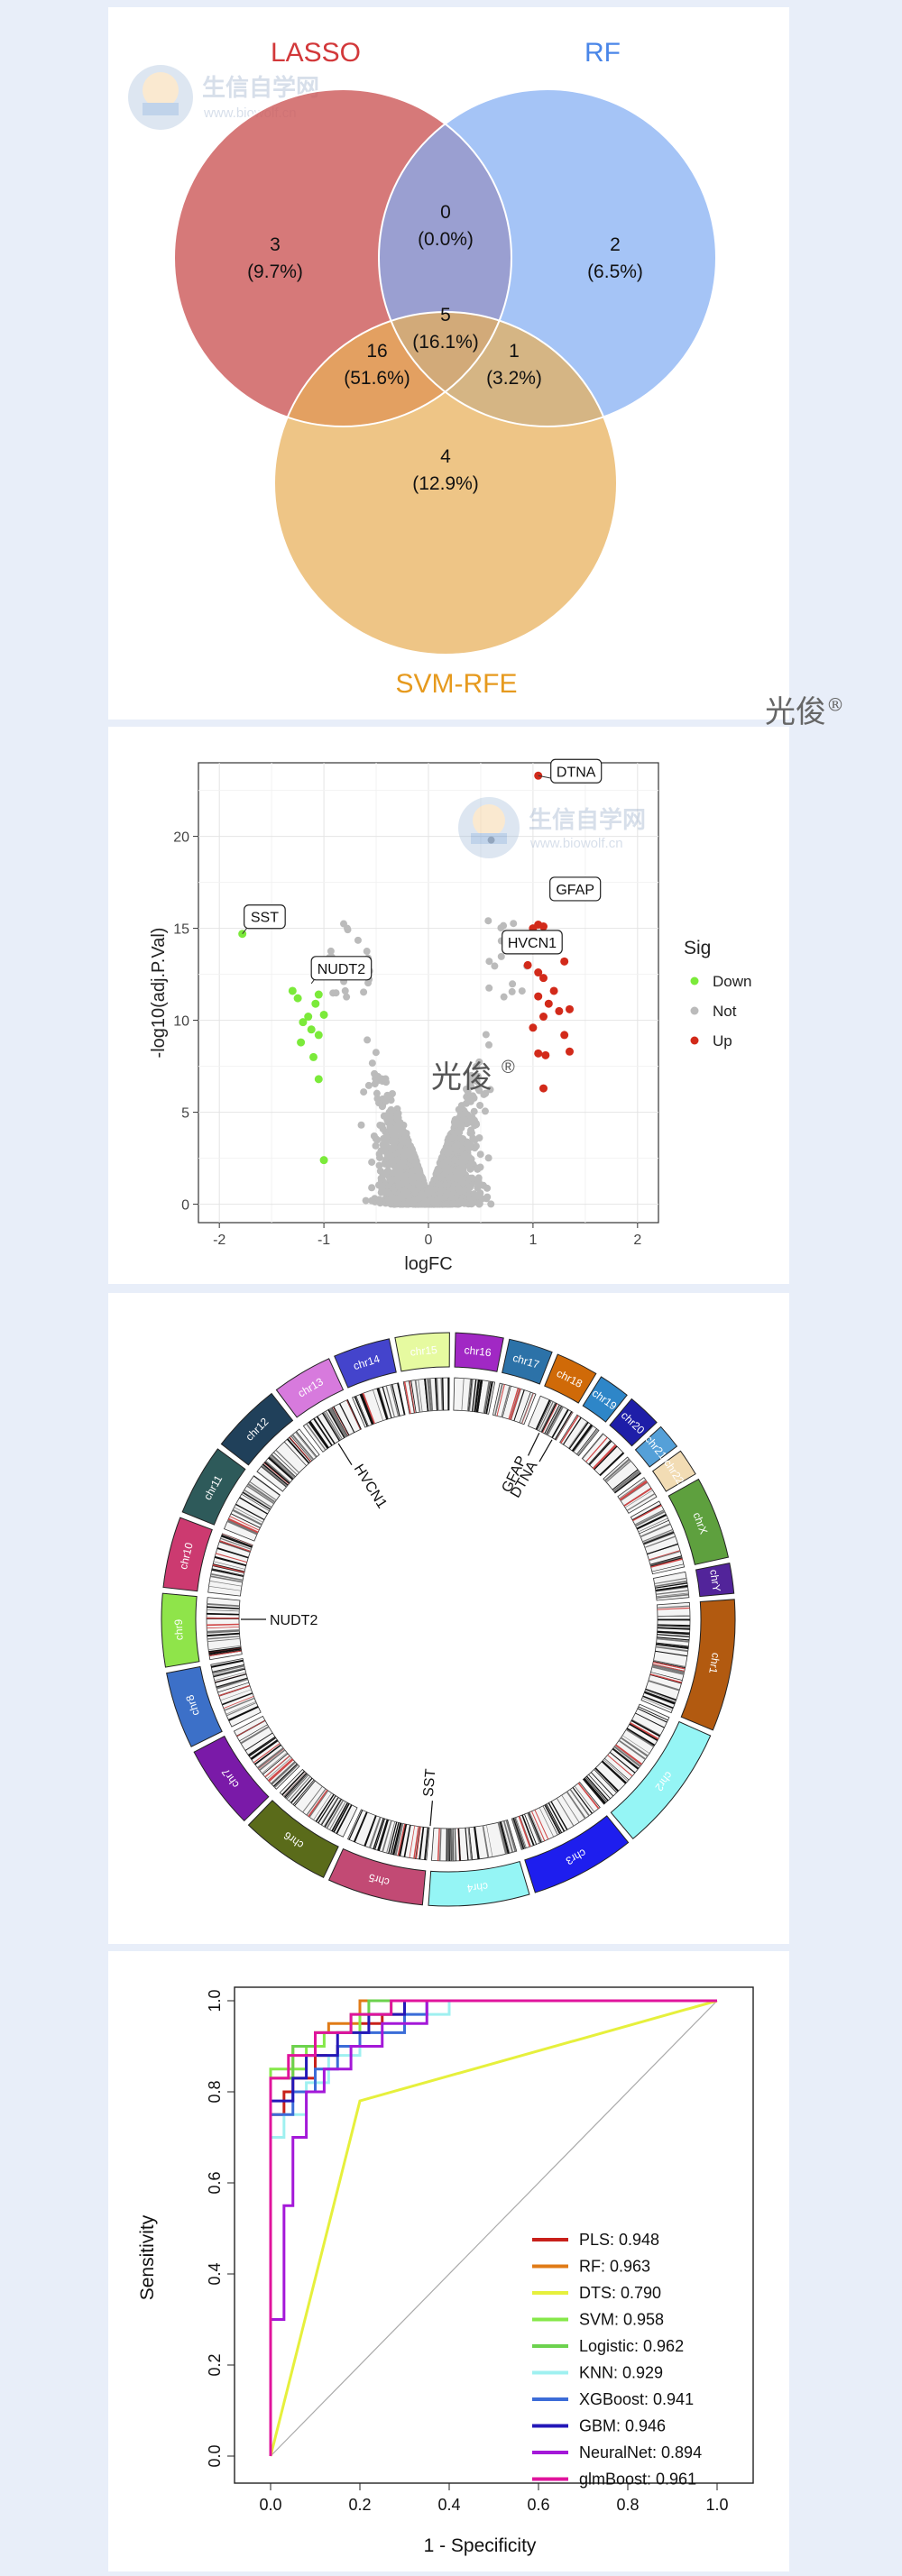 This screenshot has width=902, height=2576. I want to click on roc-axes: 0.0 0.0 0.2 0.2 0.4 0.4 0.6 0.6 0.8 0.8 1.0 1.0, so click(467, 2251).